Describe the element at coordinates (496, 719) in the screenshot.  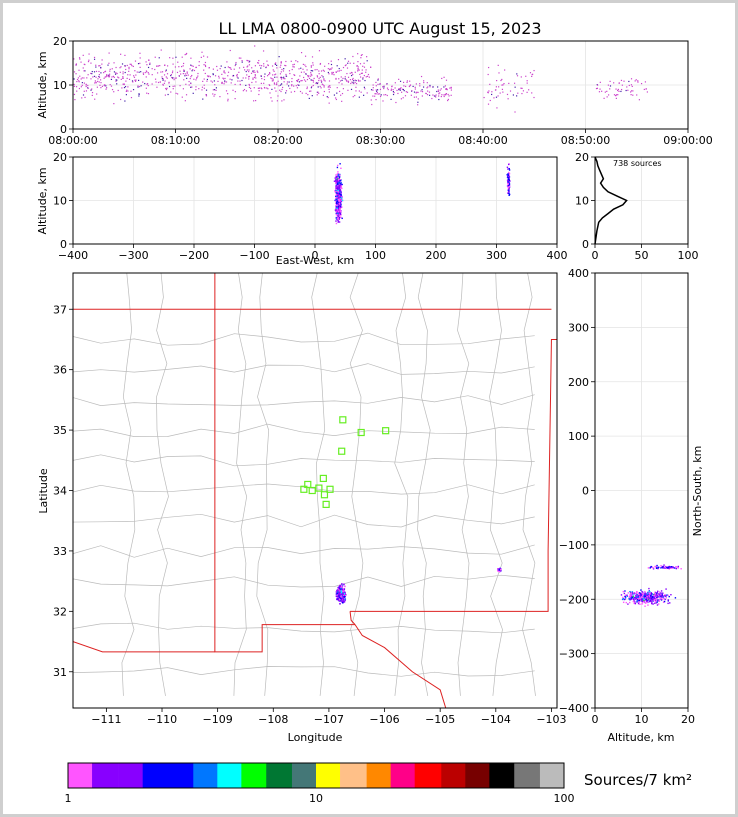
I see `tick-label-x: −104` at that location.